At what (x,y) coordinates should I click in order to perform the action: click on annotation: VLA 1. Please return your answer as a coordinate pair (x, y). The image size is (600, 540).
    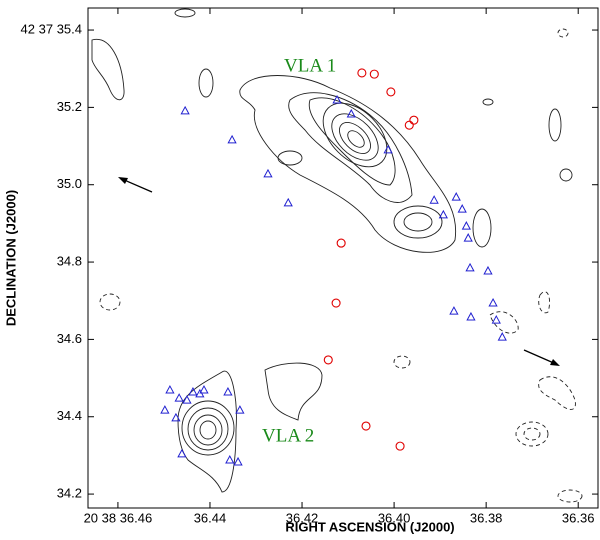
    Looking at the image, I should click on (310, 65).